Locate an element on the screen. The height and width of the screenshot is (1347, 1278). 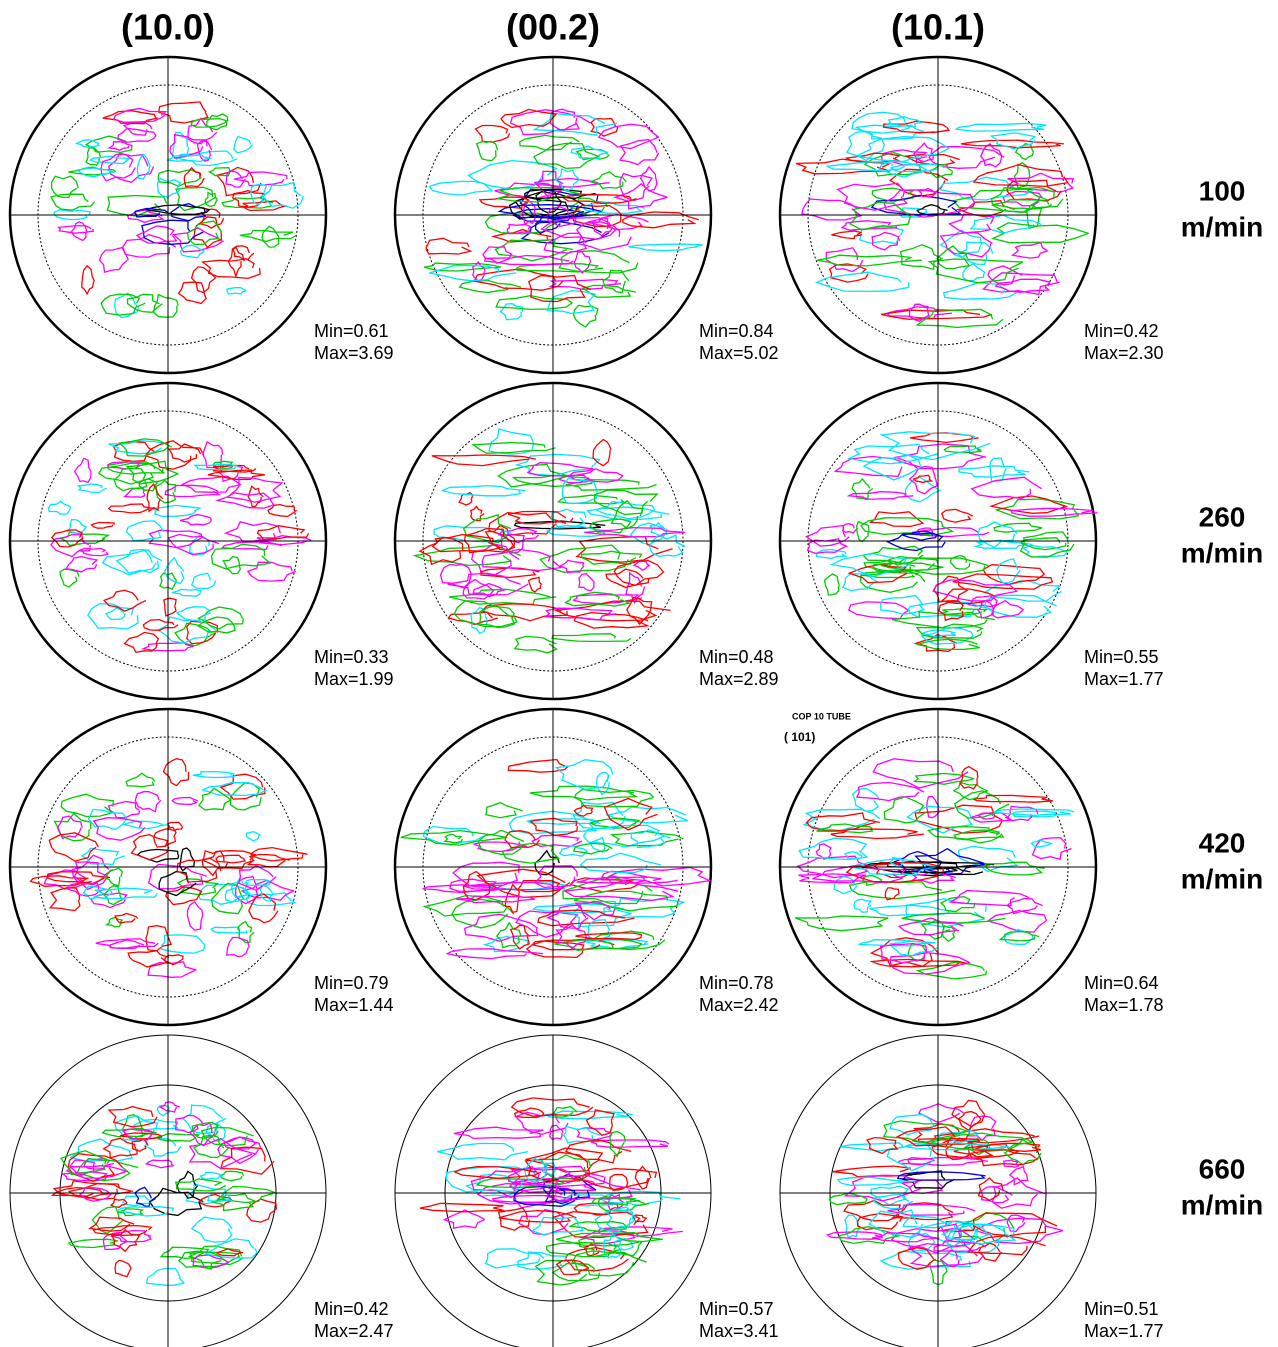
annotation: COP 10 TUBE is located at coordinates (821, 716).